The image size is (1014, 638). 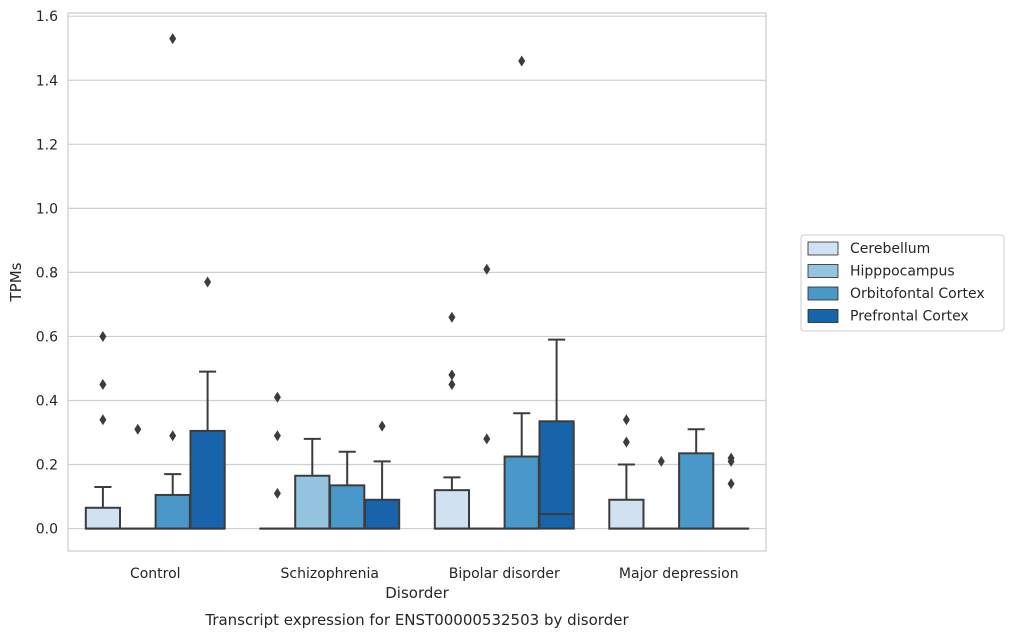 What do you see at coordinates (909, 317) in the screenshot?
I see `legend-label: Prefrontal Cortex` at bounding box center [909, 317].